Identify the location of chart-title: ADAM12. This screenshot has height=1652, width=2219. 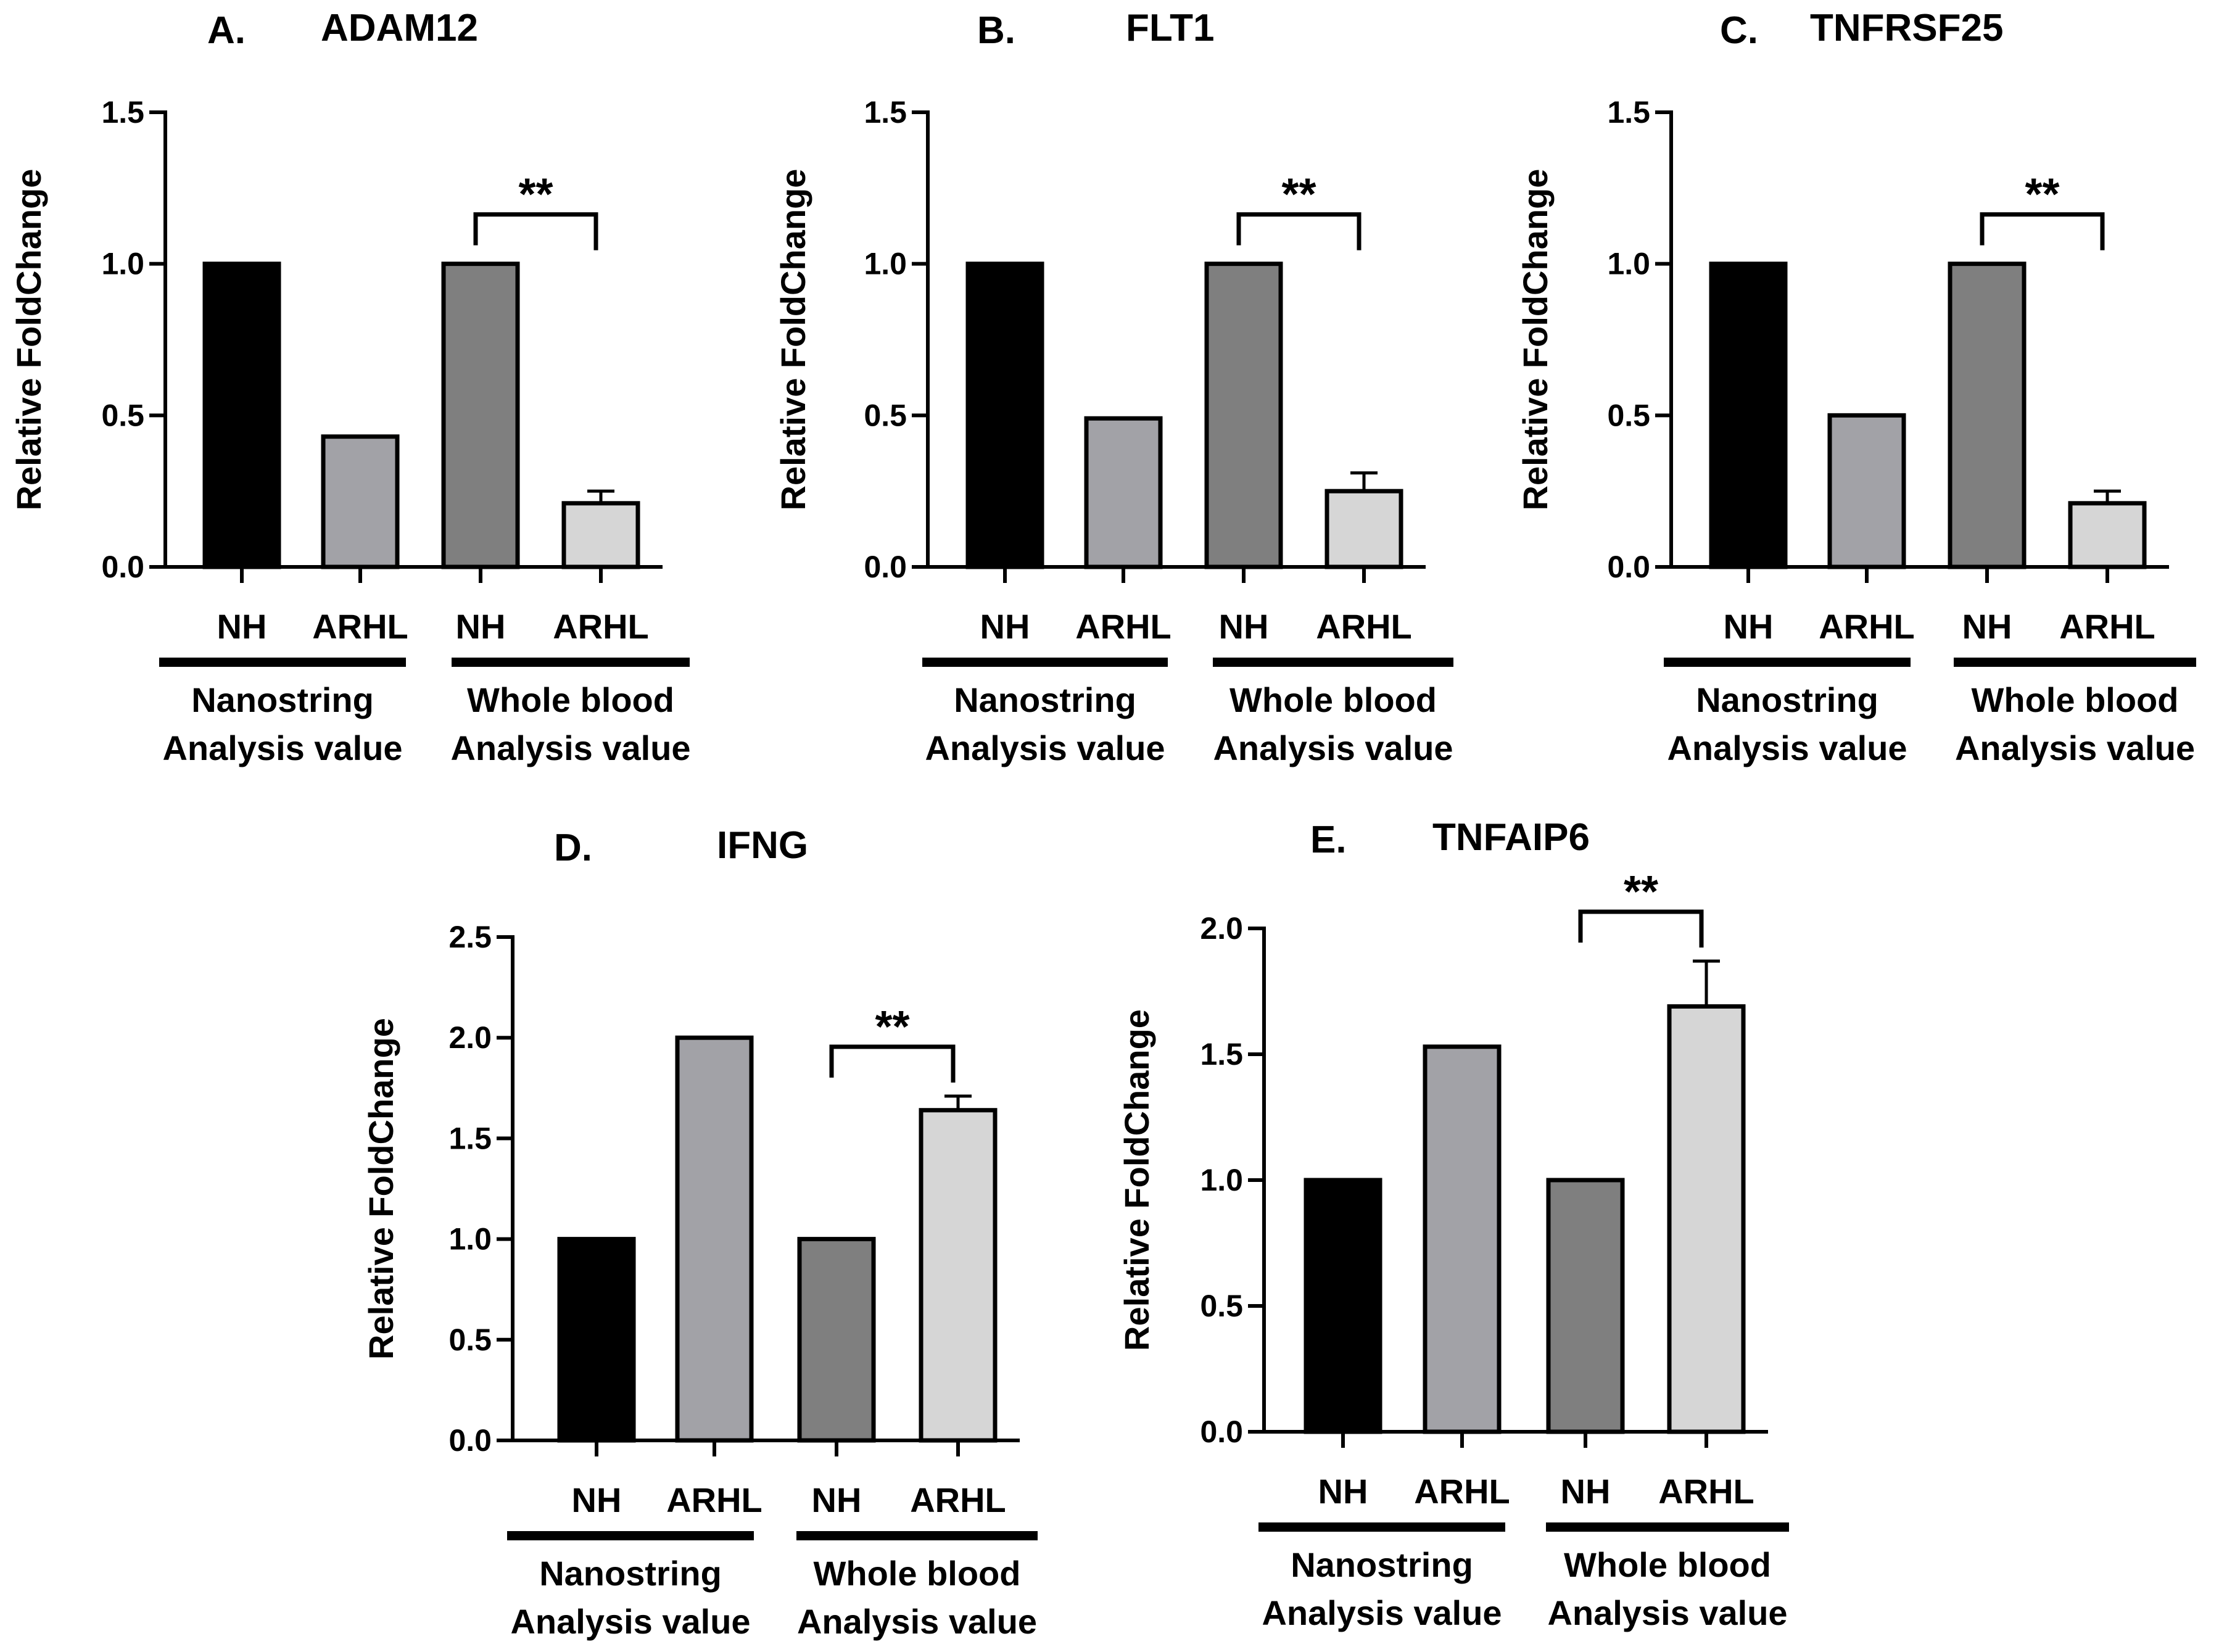
(400, 28).